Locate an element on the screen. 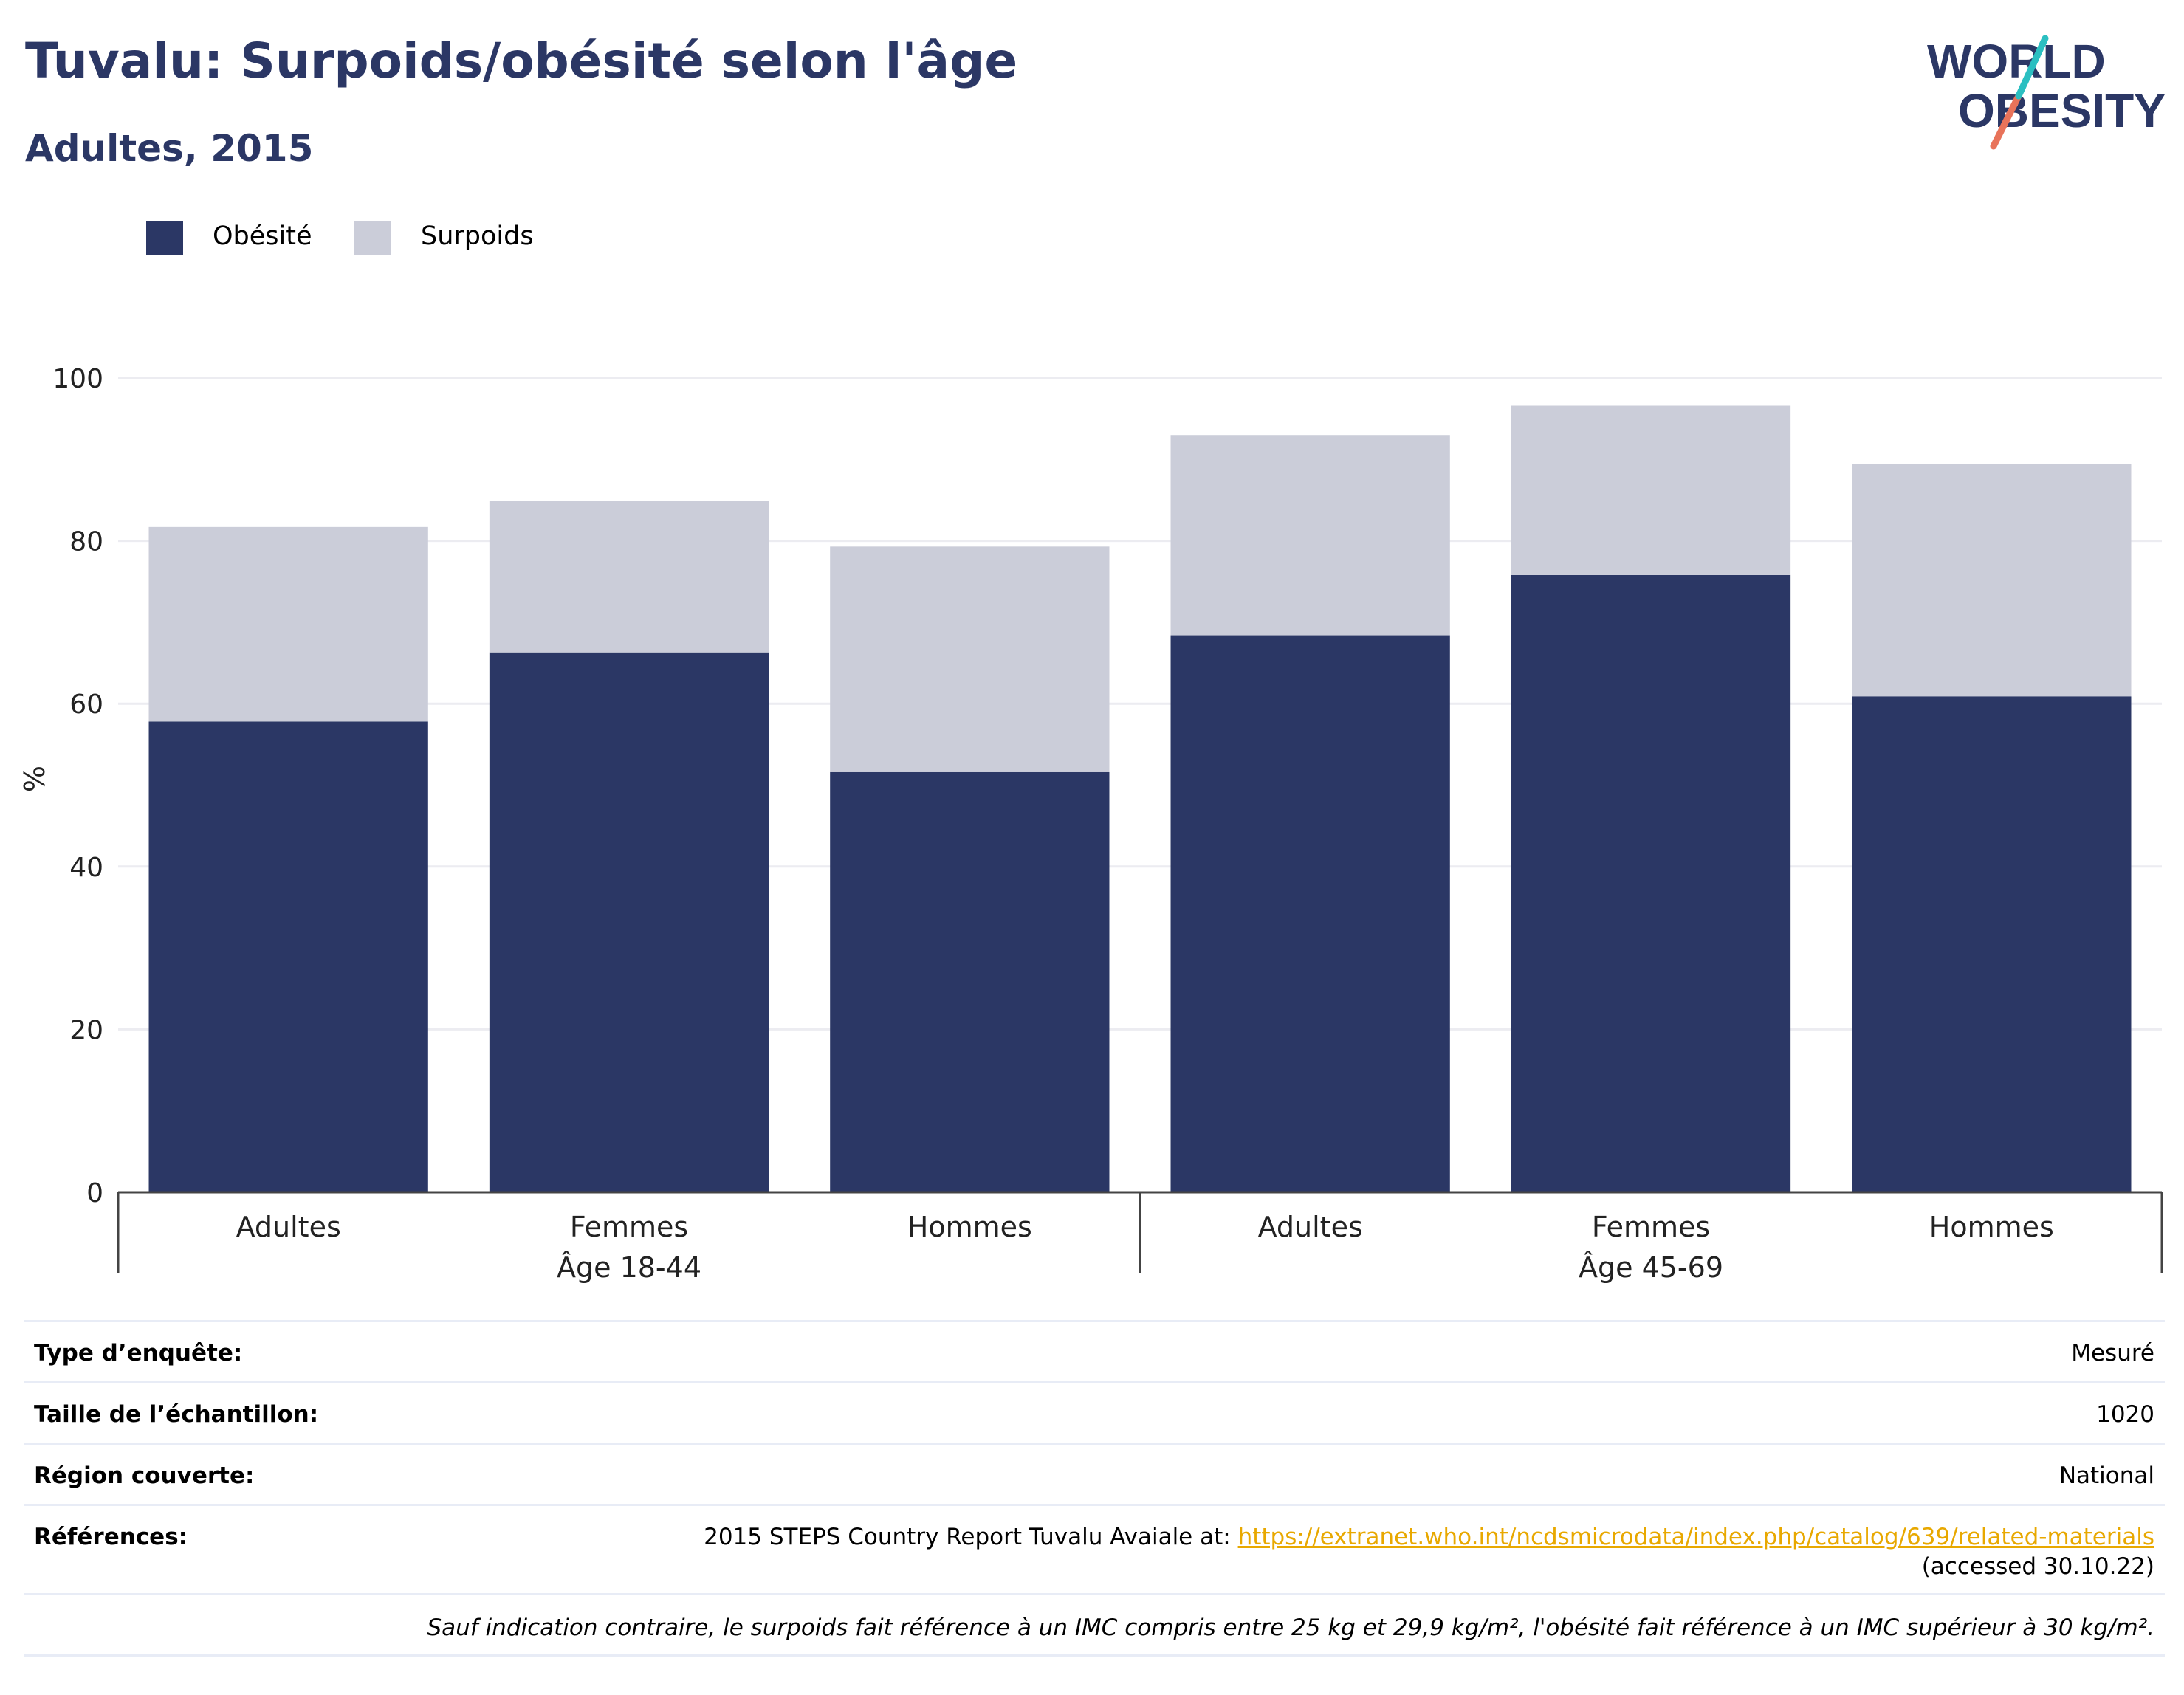 The image size is (2184, 1695). info-row-region: Région couverte: National is located at coordinates (1095, 1473).